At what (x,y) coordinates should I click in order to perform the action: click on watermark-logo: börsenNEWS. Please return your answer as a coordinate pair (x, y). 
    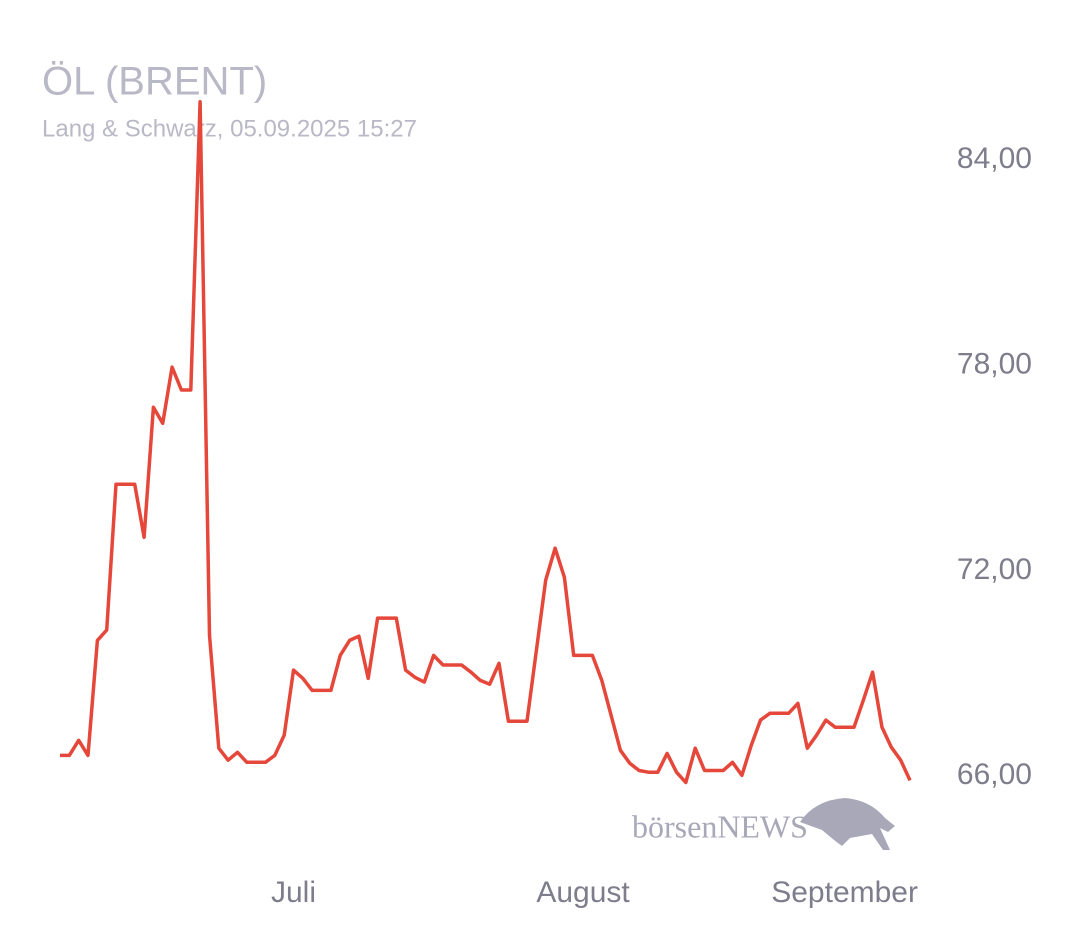
    Looking at the image, I should click on (763, 824).